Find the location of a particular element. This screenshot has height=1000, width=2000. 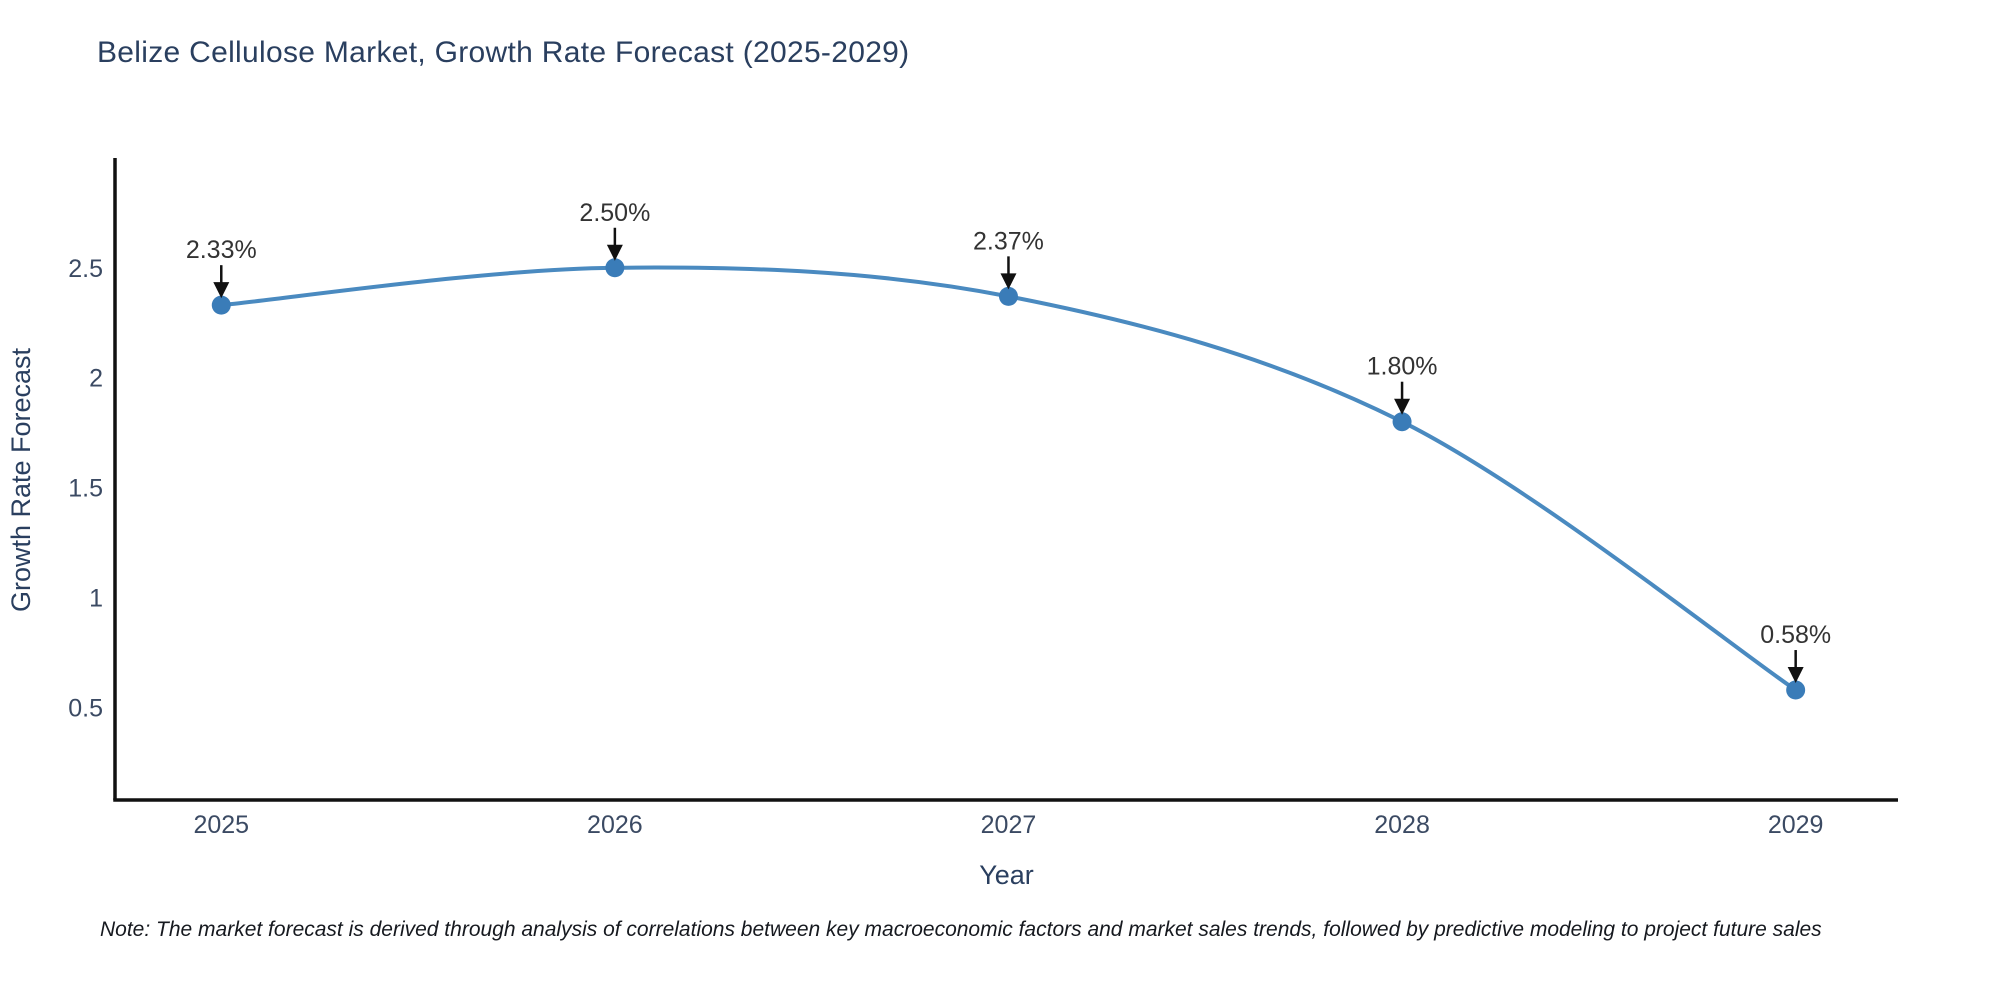

y-tick-label: 1 is located at coordinates (96, 599).